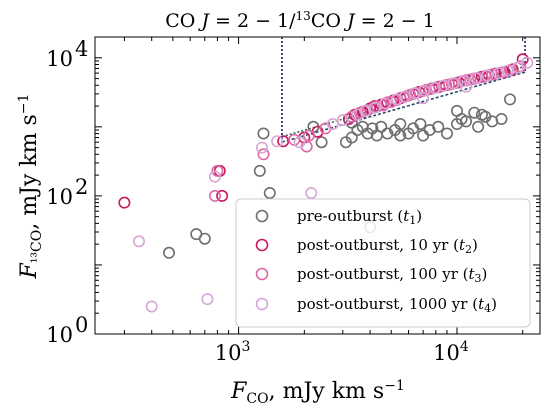 Image resolution: width=548 pixels, height=412 pixels. I want to click on legend-label-1000yr: post-outburst, 1000 yr (t4), so click(397, 305).